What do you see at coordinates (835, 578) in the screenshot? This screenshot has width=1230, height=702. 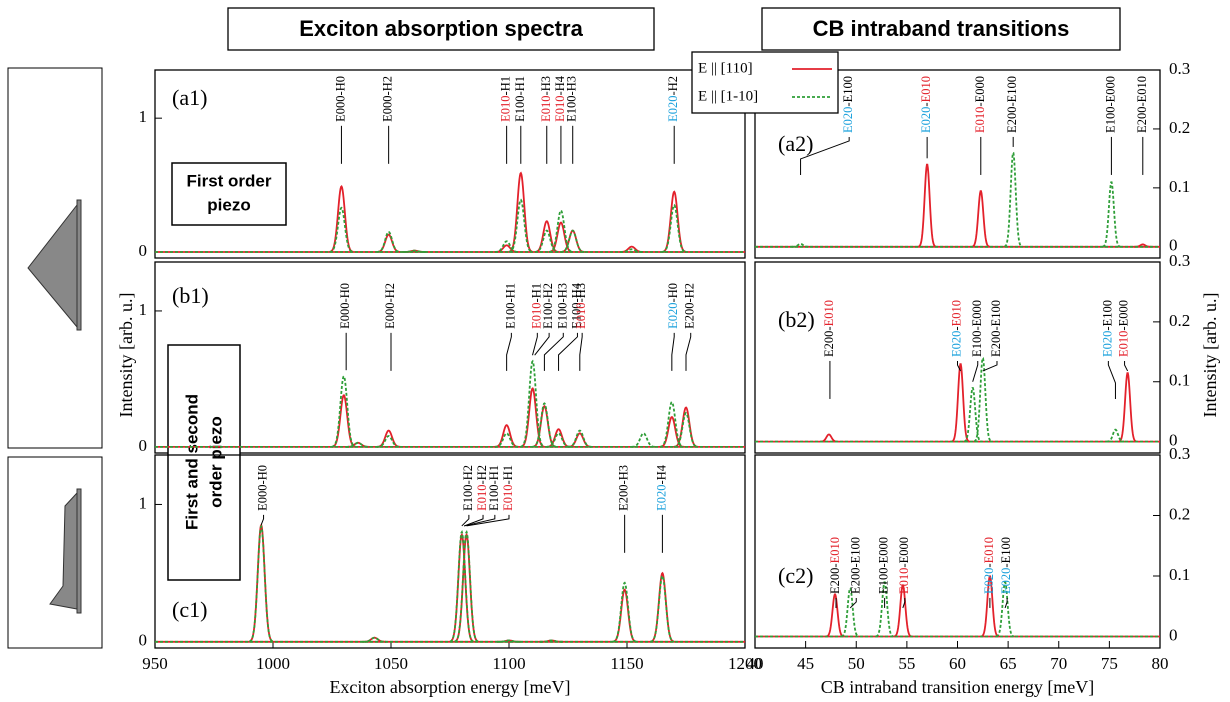 I see `peak-label-part: E200-` at bounding box center [835, 578].